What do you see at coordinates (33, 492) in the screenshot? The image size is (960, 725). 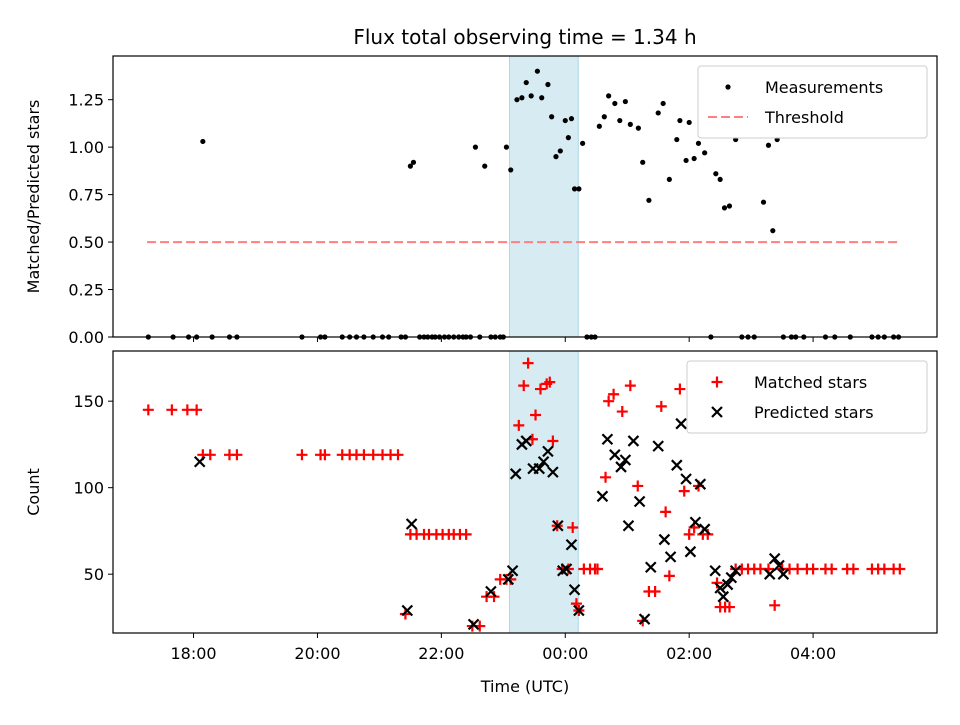 I see `y-axis-label: Count` at bounding box center [33, 492].